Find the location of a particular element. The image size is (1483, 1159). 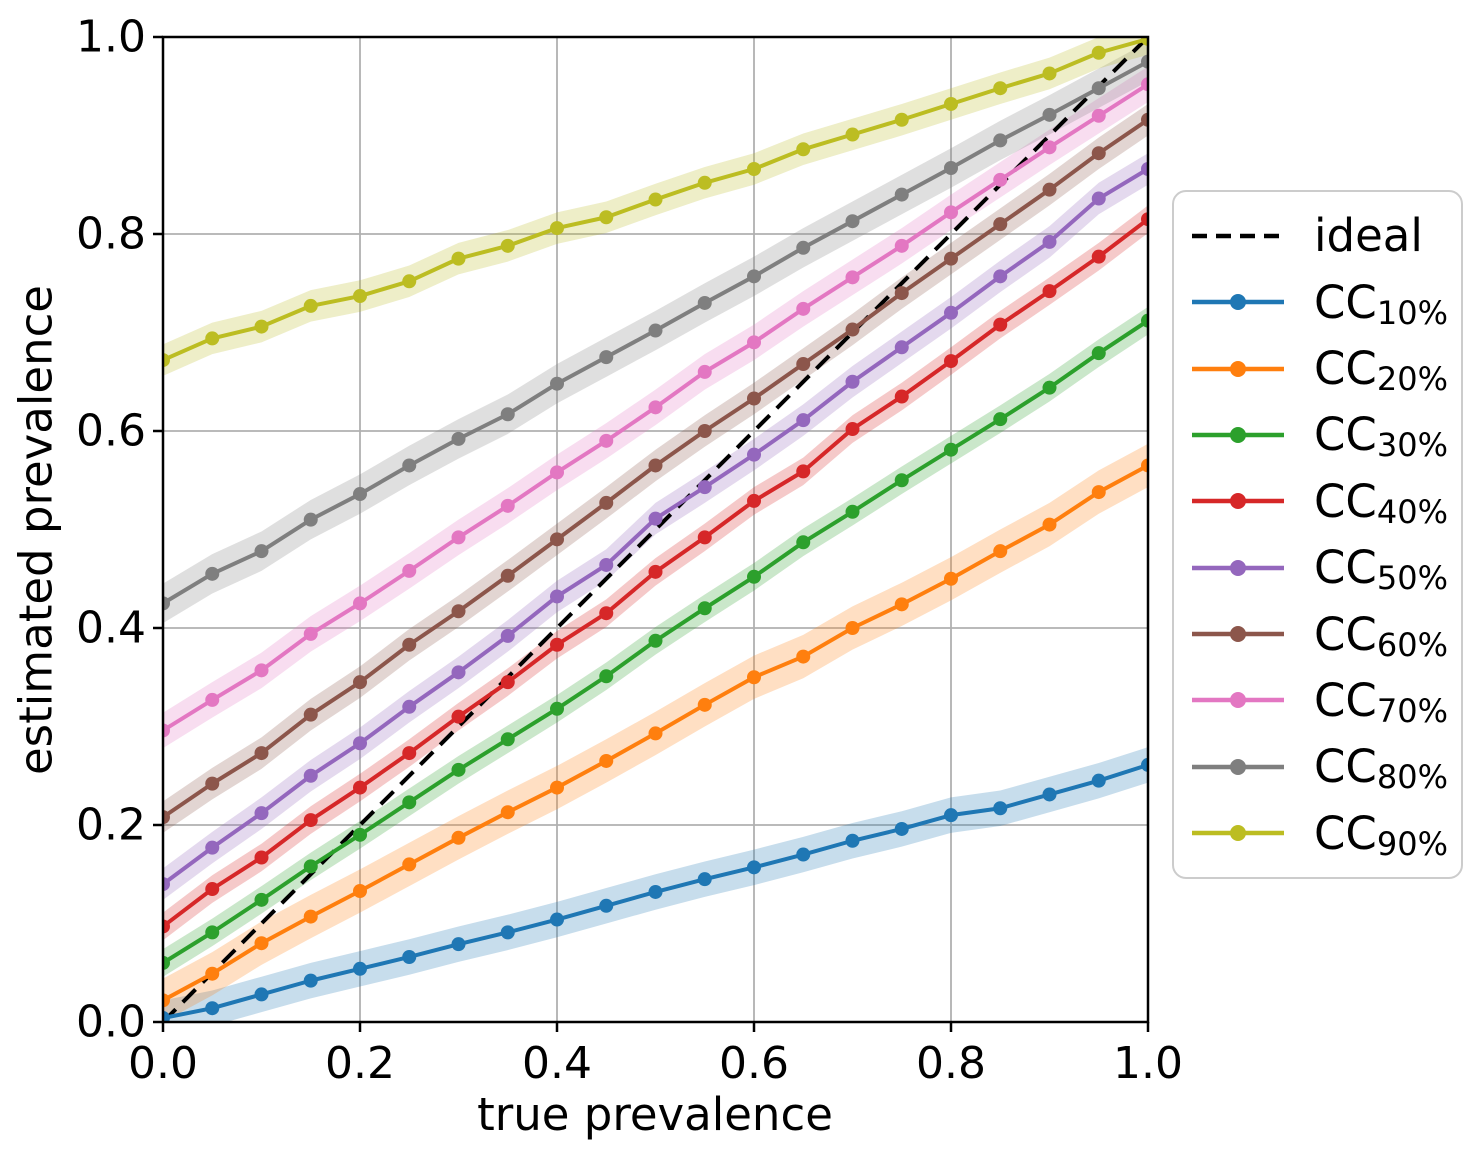

x-tick-label: 0.0 is located at coordinates (163, 1063).